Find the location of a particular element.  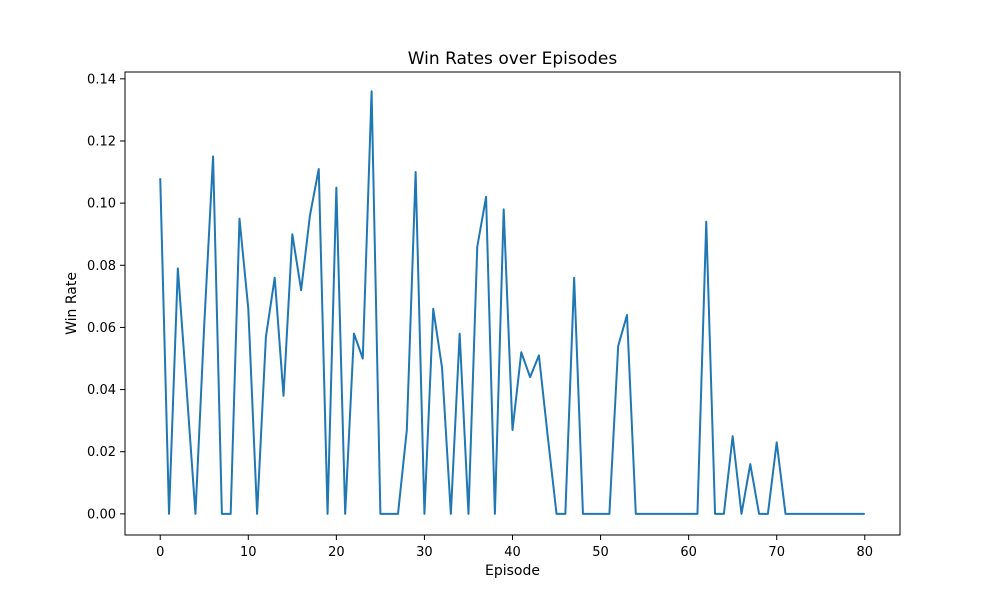

x-tick-label: 0 is located at coordinates (160, 552).